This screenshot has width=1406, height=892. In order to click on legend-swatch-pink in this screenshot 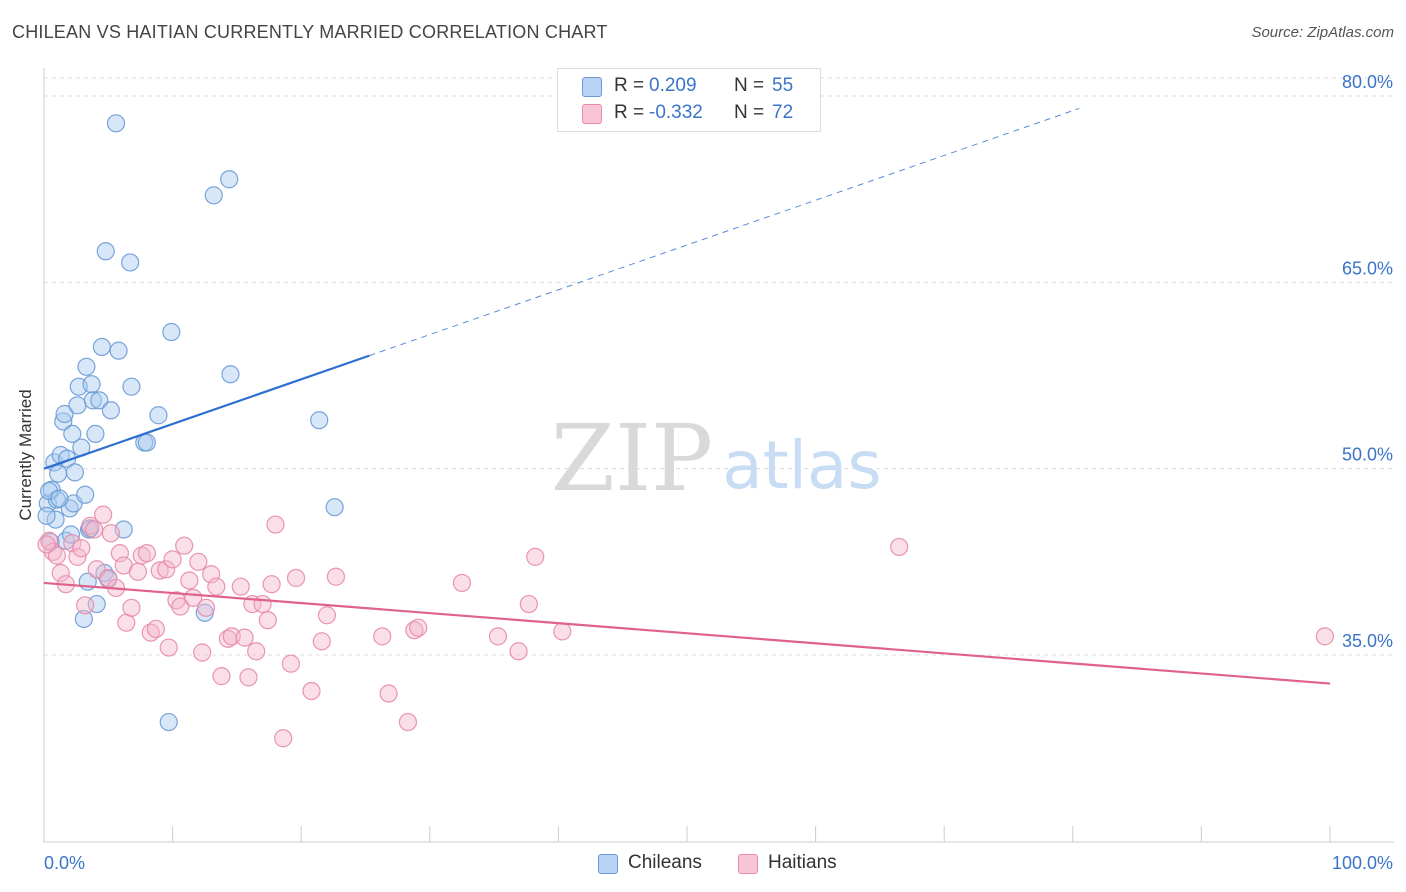, I will do `click(592, 114)`.